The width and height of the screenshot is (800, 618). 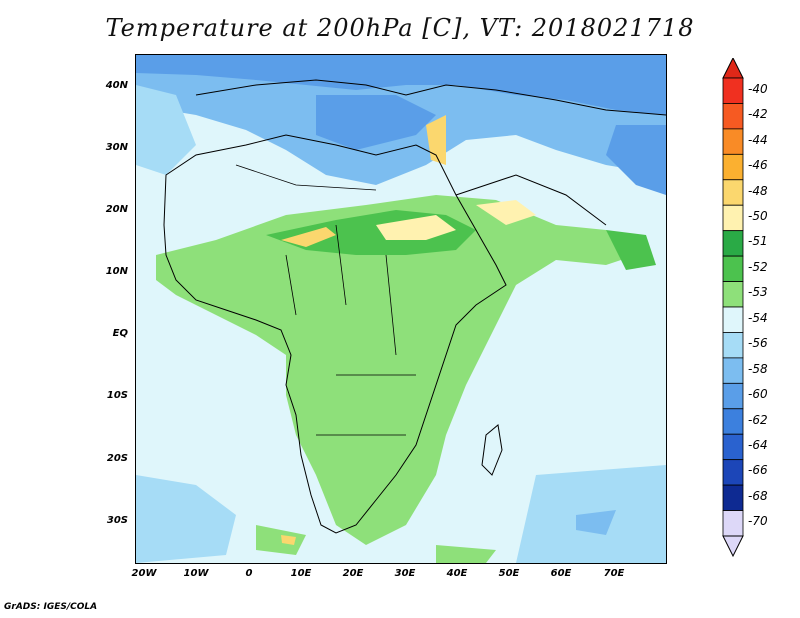 I want to click on lat-tick: 10S, so click(x=117, y=395).